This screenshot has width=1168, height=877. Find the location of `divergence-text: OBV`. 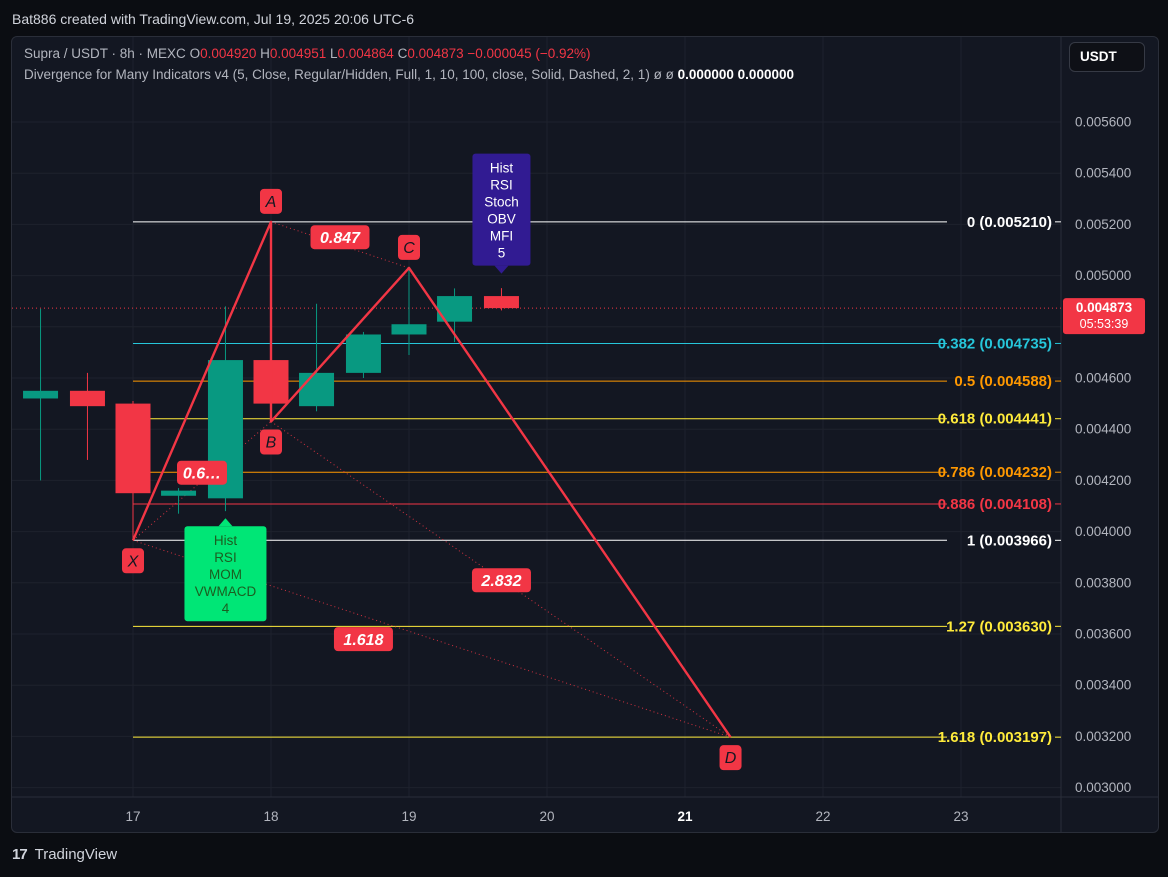

divergence-text: OBV is located at coordinates (501, 219).